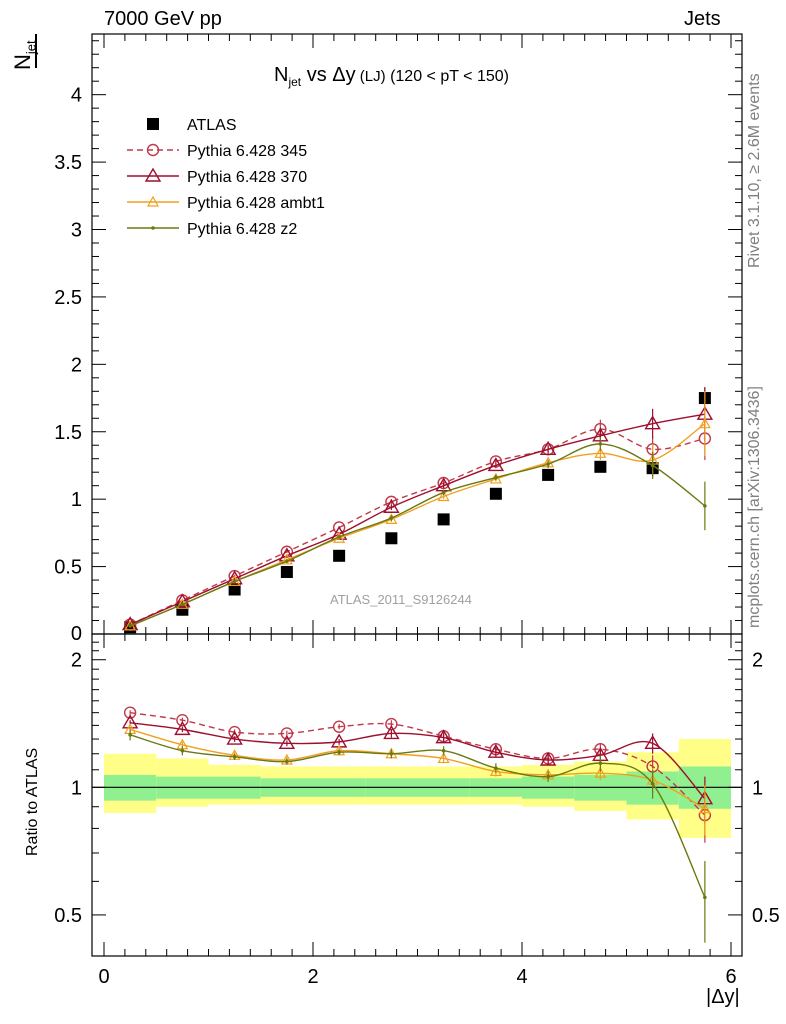 The width and height of the screenshot is (786, 1024). Describe the element at coordinates (521, 977) in the screenshot. I see `x-tick-label: 4` at that location.